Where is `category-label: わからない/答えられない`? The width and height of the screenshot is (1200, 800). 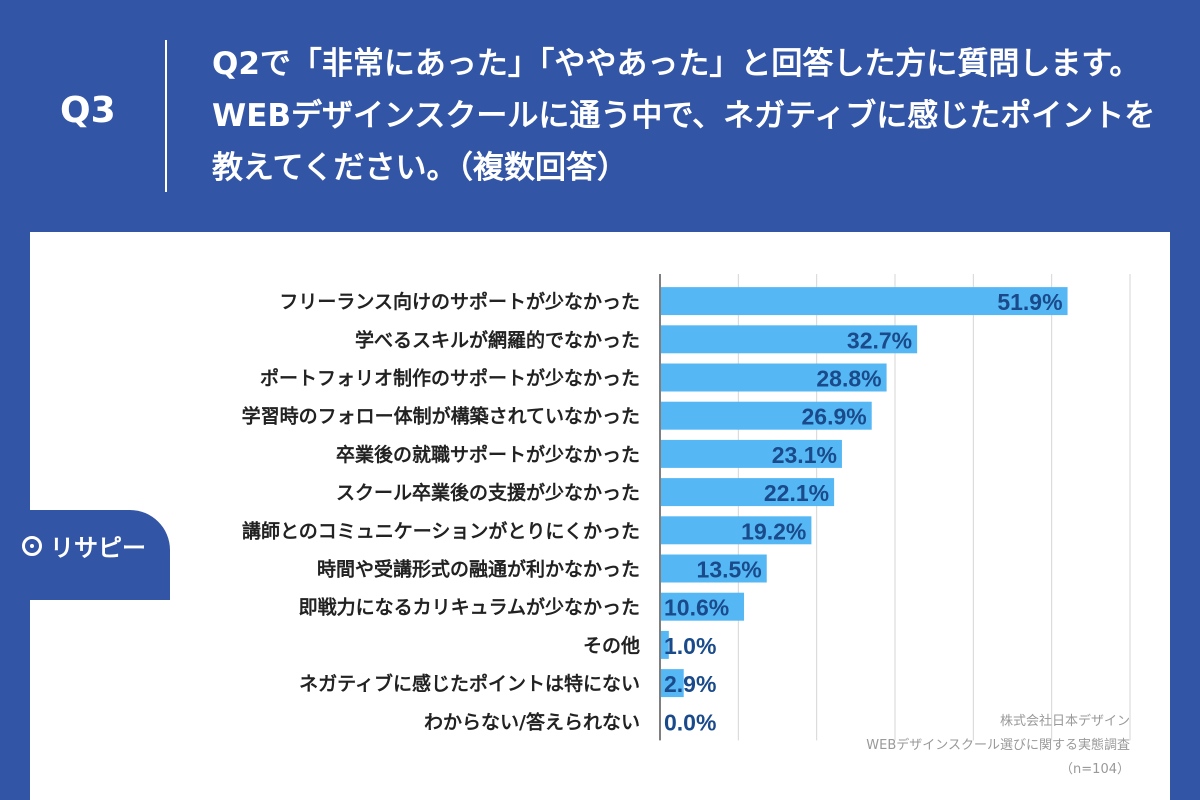
category-label: わからない/答えられない is located at coordinates (532, 721).